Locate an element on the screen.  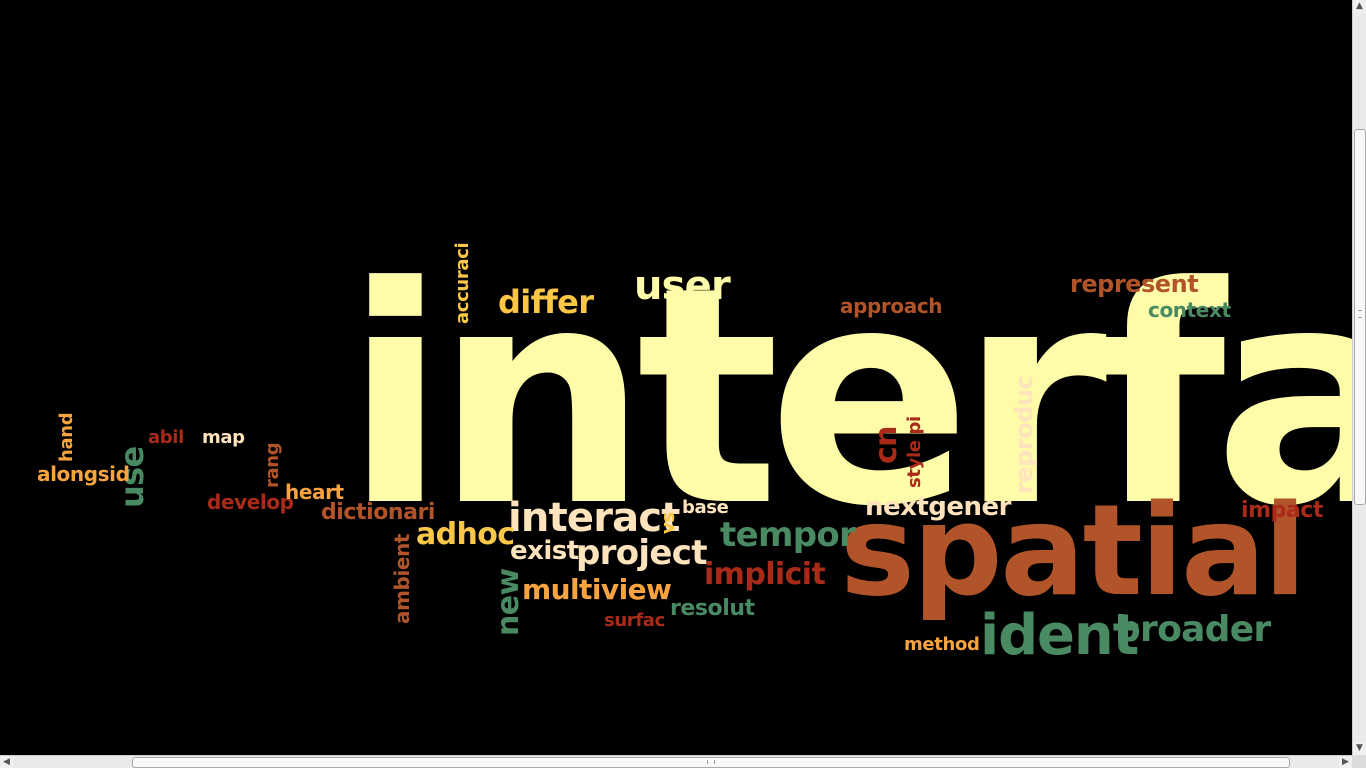
word-adhoc: adhoc is located at coordinates (465, 534).